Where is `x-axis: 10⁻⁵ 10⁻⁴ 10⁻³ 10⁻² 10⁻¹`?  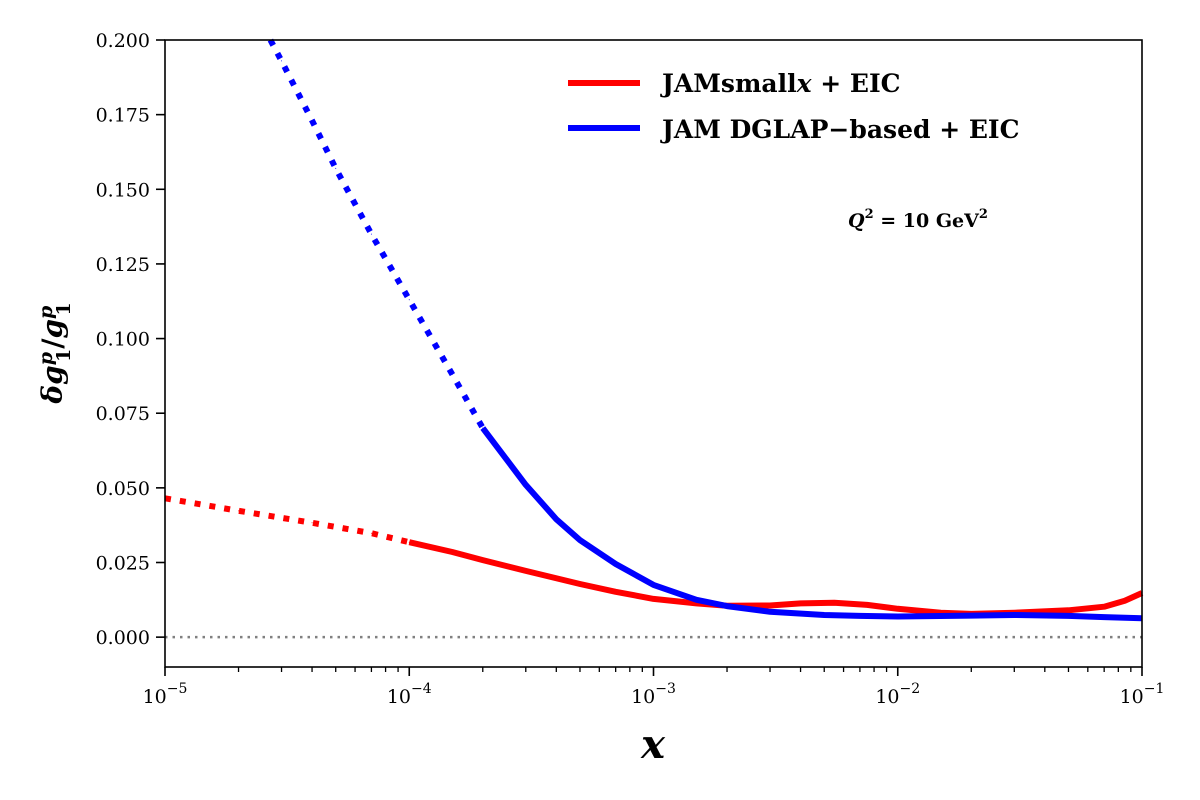 x-axis: 10⁻⁵ 10⁻⁴ 10⁻³ 10⁻² 10⁻¹ is located at coordinates (654, 687).